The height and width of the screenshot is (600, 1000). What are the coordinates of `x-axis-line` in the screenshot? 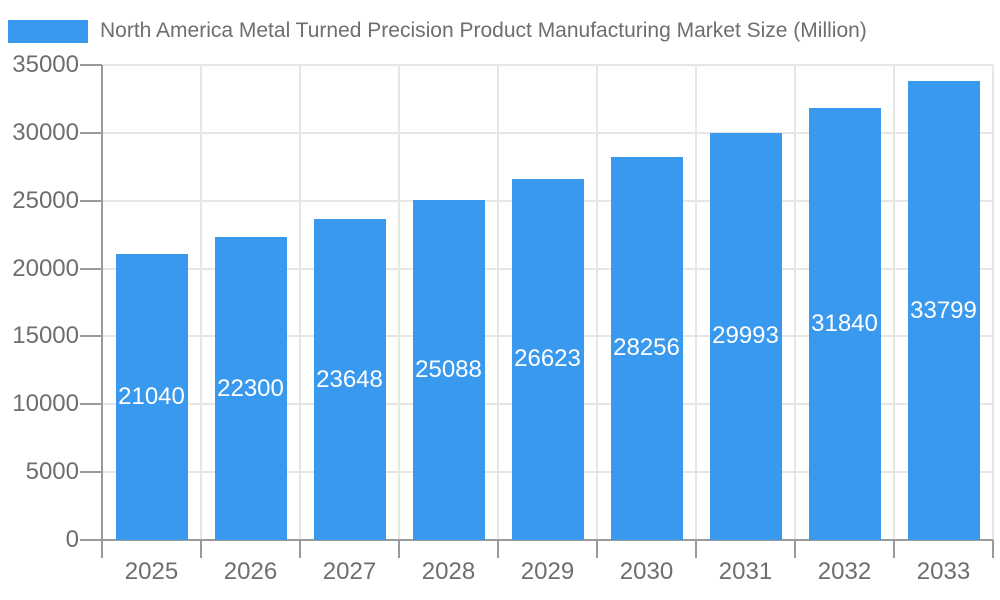 It's located at (547, 540).